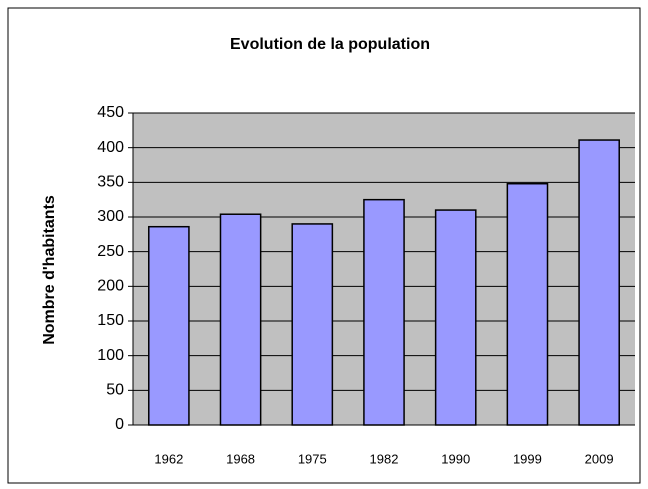 This screenshot has height=489, width=648. Describe the element at coordinates (110, 112) in the screenshot. I see `y-tick-label: 450` at that location.